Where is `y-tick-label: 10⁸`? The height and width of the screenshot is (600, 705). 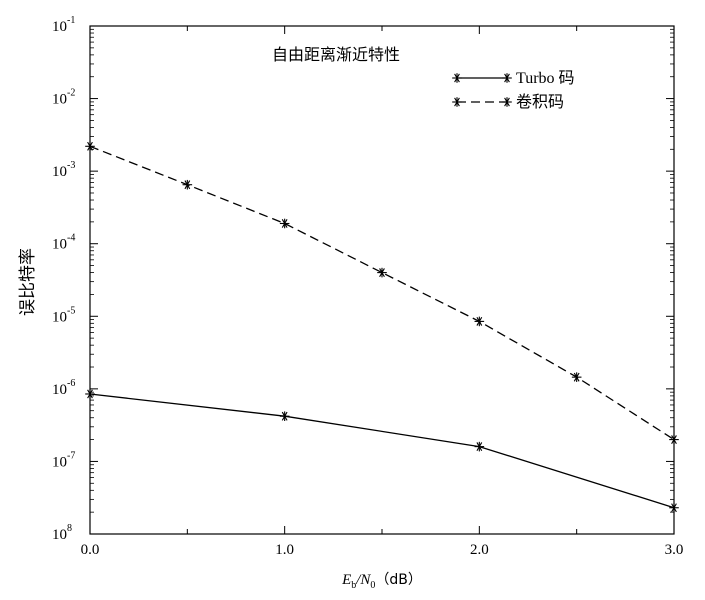
y-tick-label: 10⁸ is located at coordinates (62, 533).